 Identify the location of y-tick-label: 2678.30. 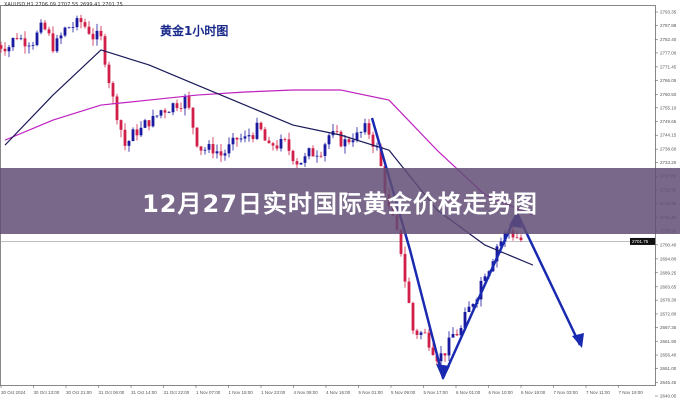
(668, 300).